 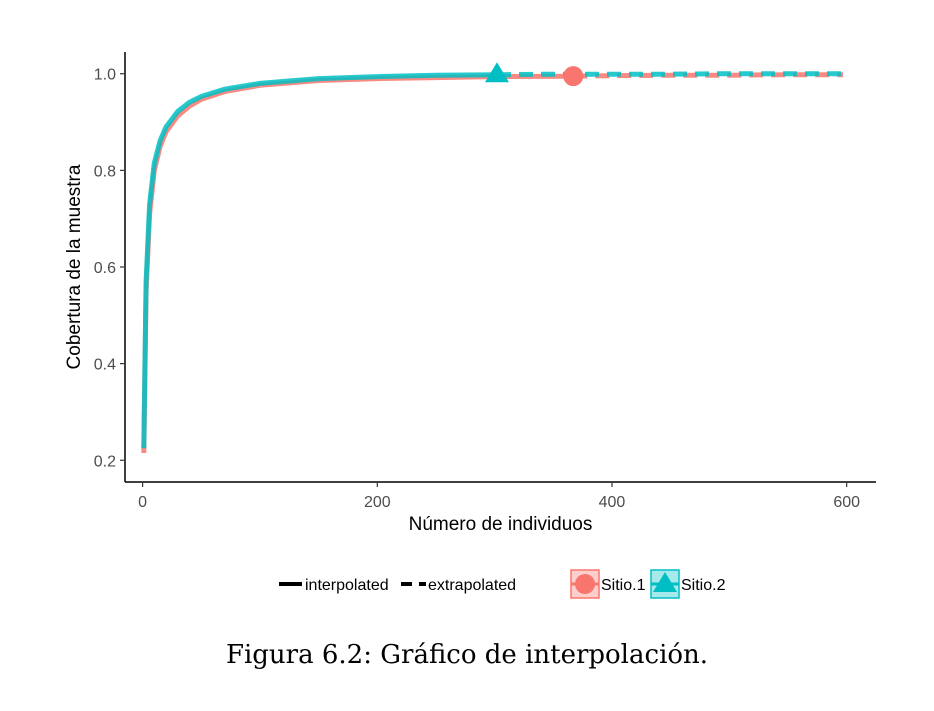 I want to click on y-tick-label: 0.6, so click(x=105, y=268).